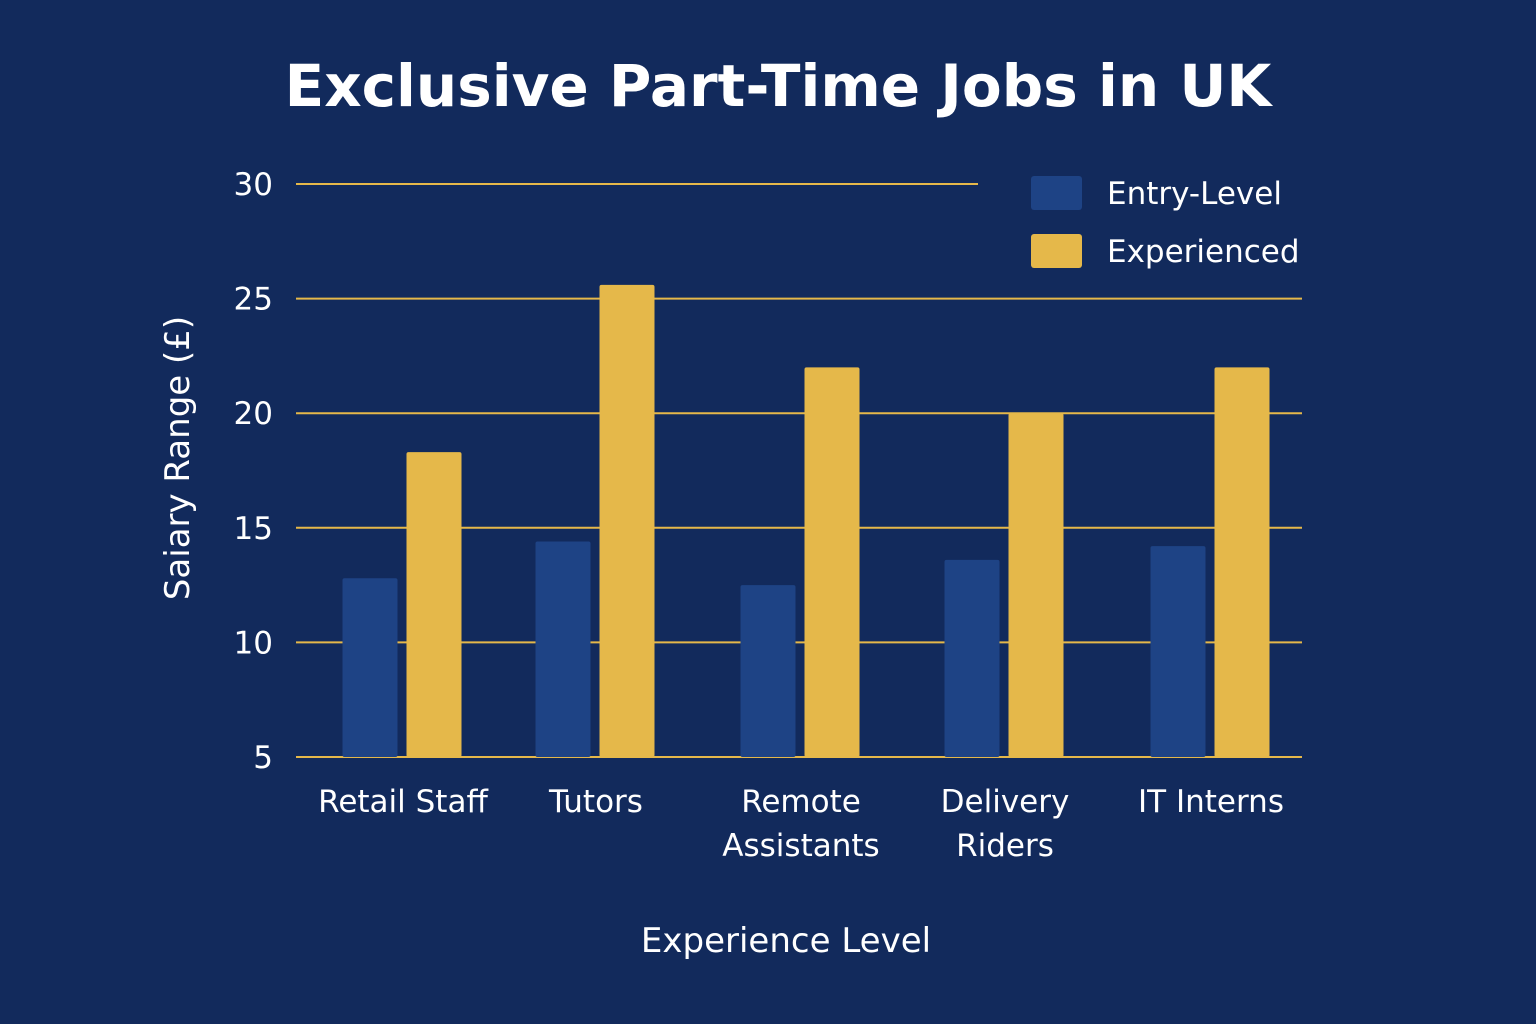 Image resolution: width=1536 pixels, height=1024 pixels. What do you see at coordinates (263, 758) in the screenshot?
I see `y-tick-label: 5` at bounding box center [263, 758].